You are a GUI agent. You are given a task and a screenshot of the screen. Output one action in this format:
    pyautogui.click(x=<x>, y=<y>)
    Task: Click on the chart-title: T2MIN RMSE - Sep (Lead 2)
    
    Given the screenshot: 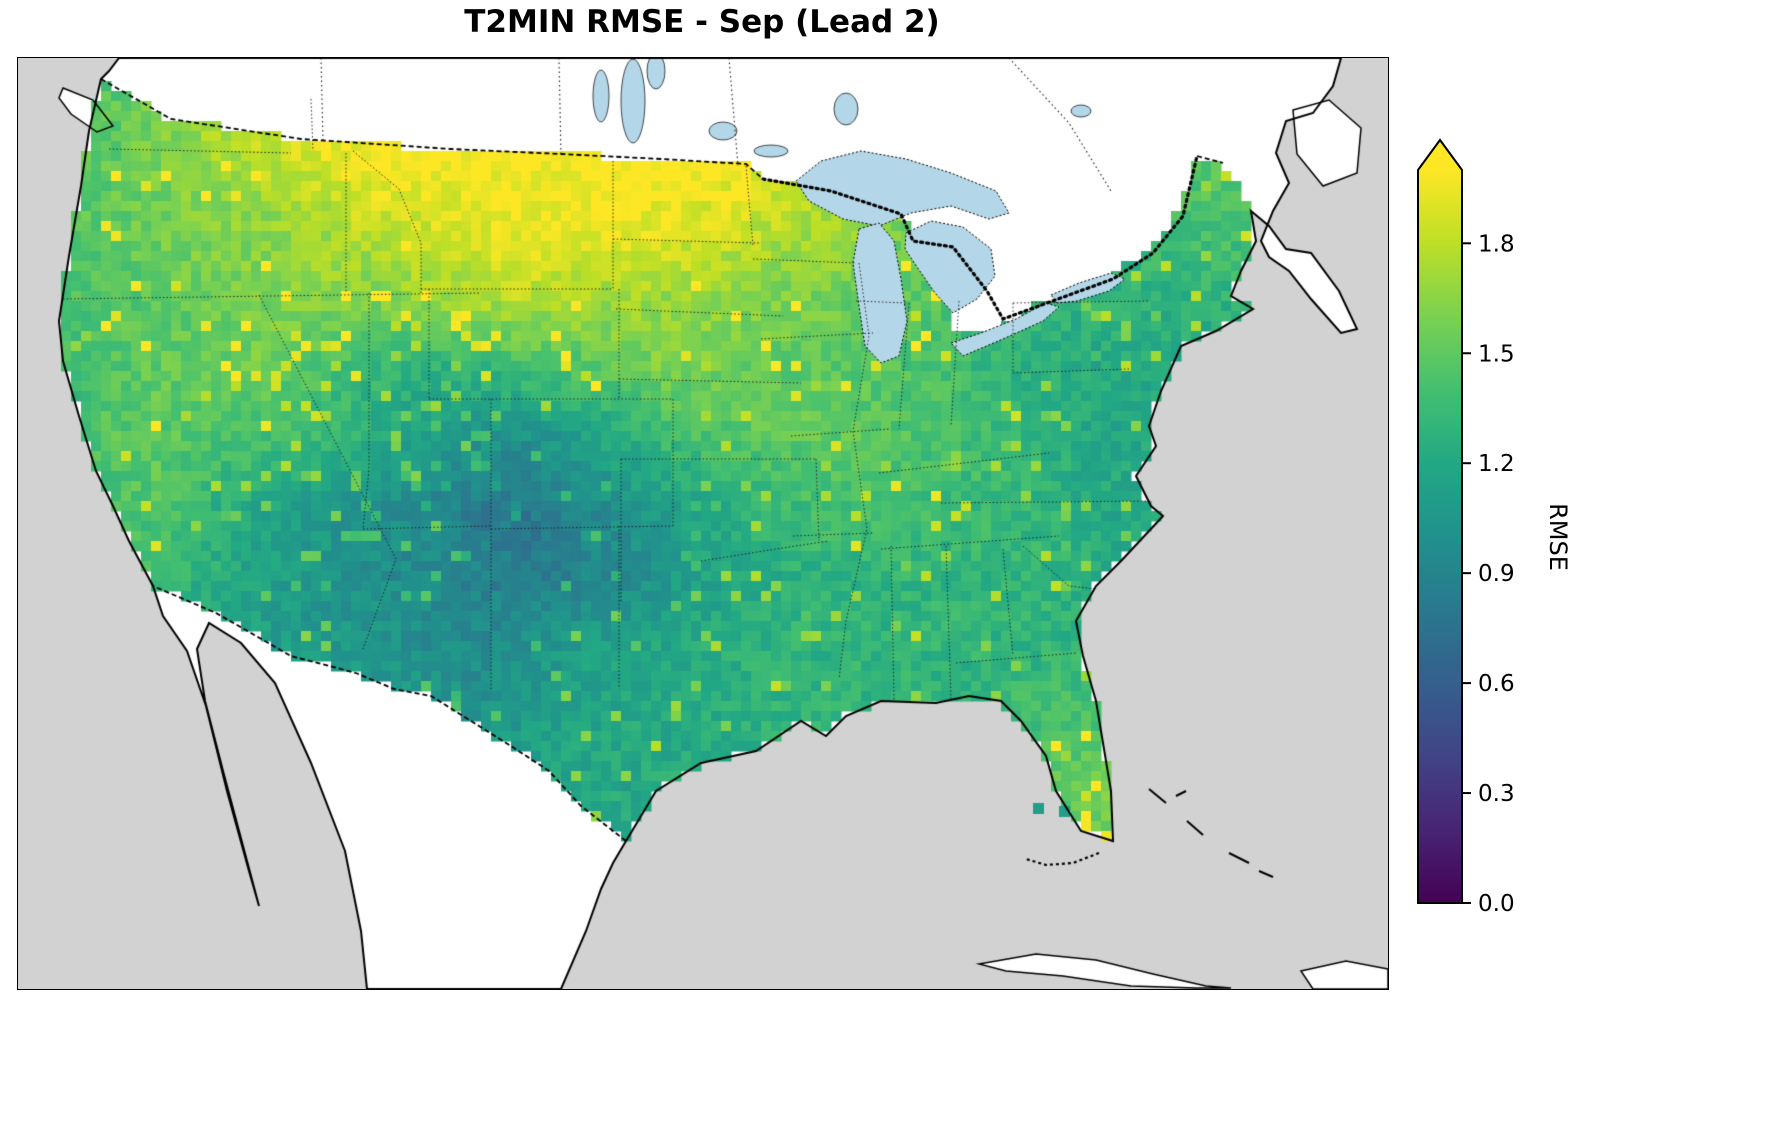 What is the action you would take?
    pyautogui.click(x=702, y=22)
    